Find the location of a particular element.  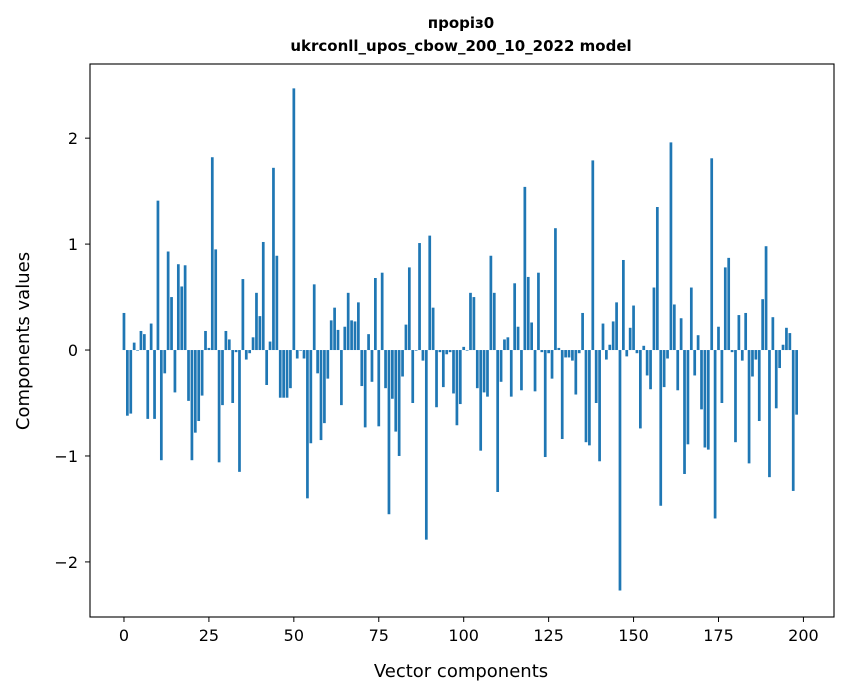

x-tick-label: 100 is located at coordinates (463, 635).